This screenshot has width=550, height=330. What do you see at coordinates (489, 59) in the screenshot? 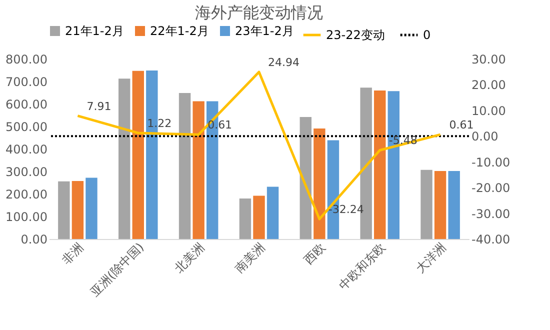
I see `y2-tick-label: 30.00` at bounding box center [489, 59].